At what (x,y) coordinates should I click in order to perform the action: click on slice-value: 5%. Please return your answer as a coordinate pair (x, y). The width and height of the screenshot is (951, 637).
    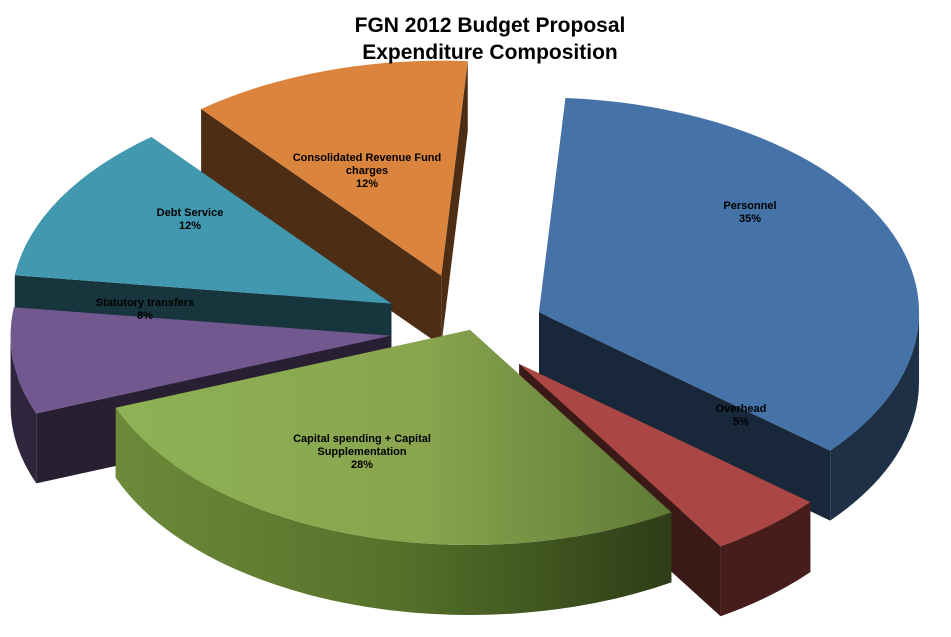
    Looking at the image, I should click on (741, 422).